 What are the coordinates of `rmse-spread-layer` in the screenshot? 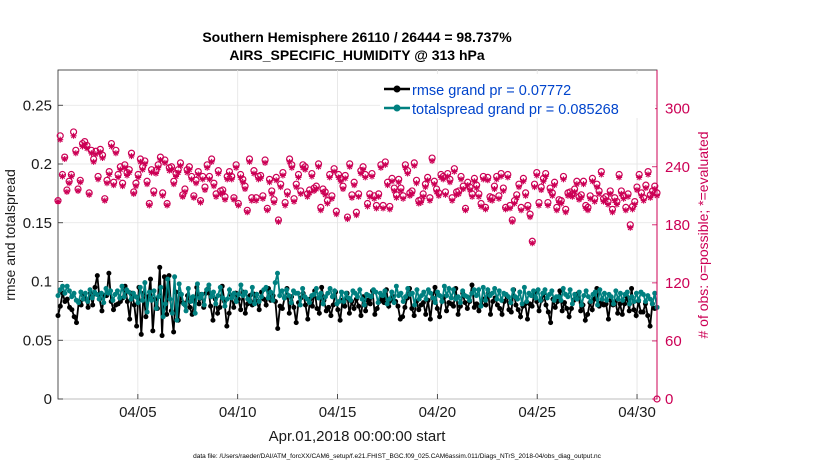 It's located at (357, 301).